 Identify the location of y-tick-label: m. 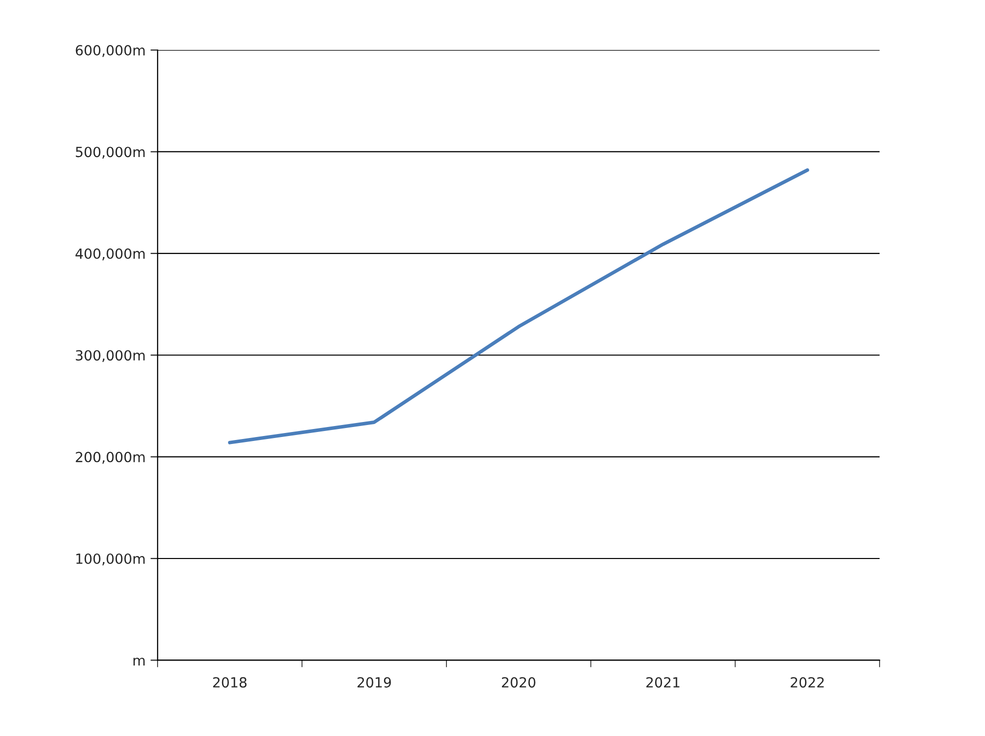
(139, 662).